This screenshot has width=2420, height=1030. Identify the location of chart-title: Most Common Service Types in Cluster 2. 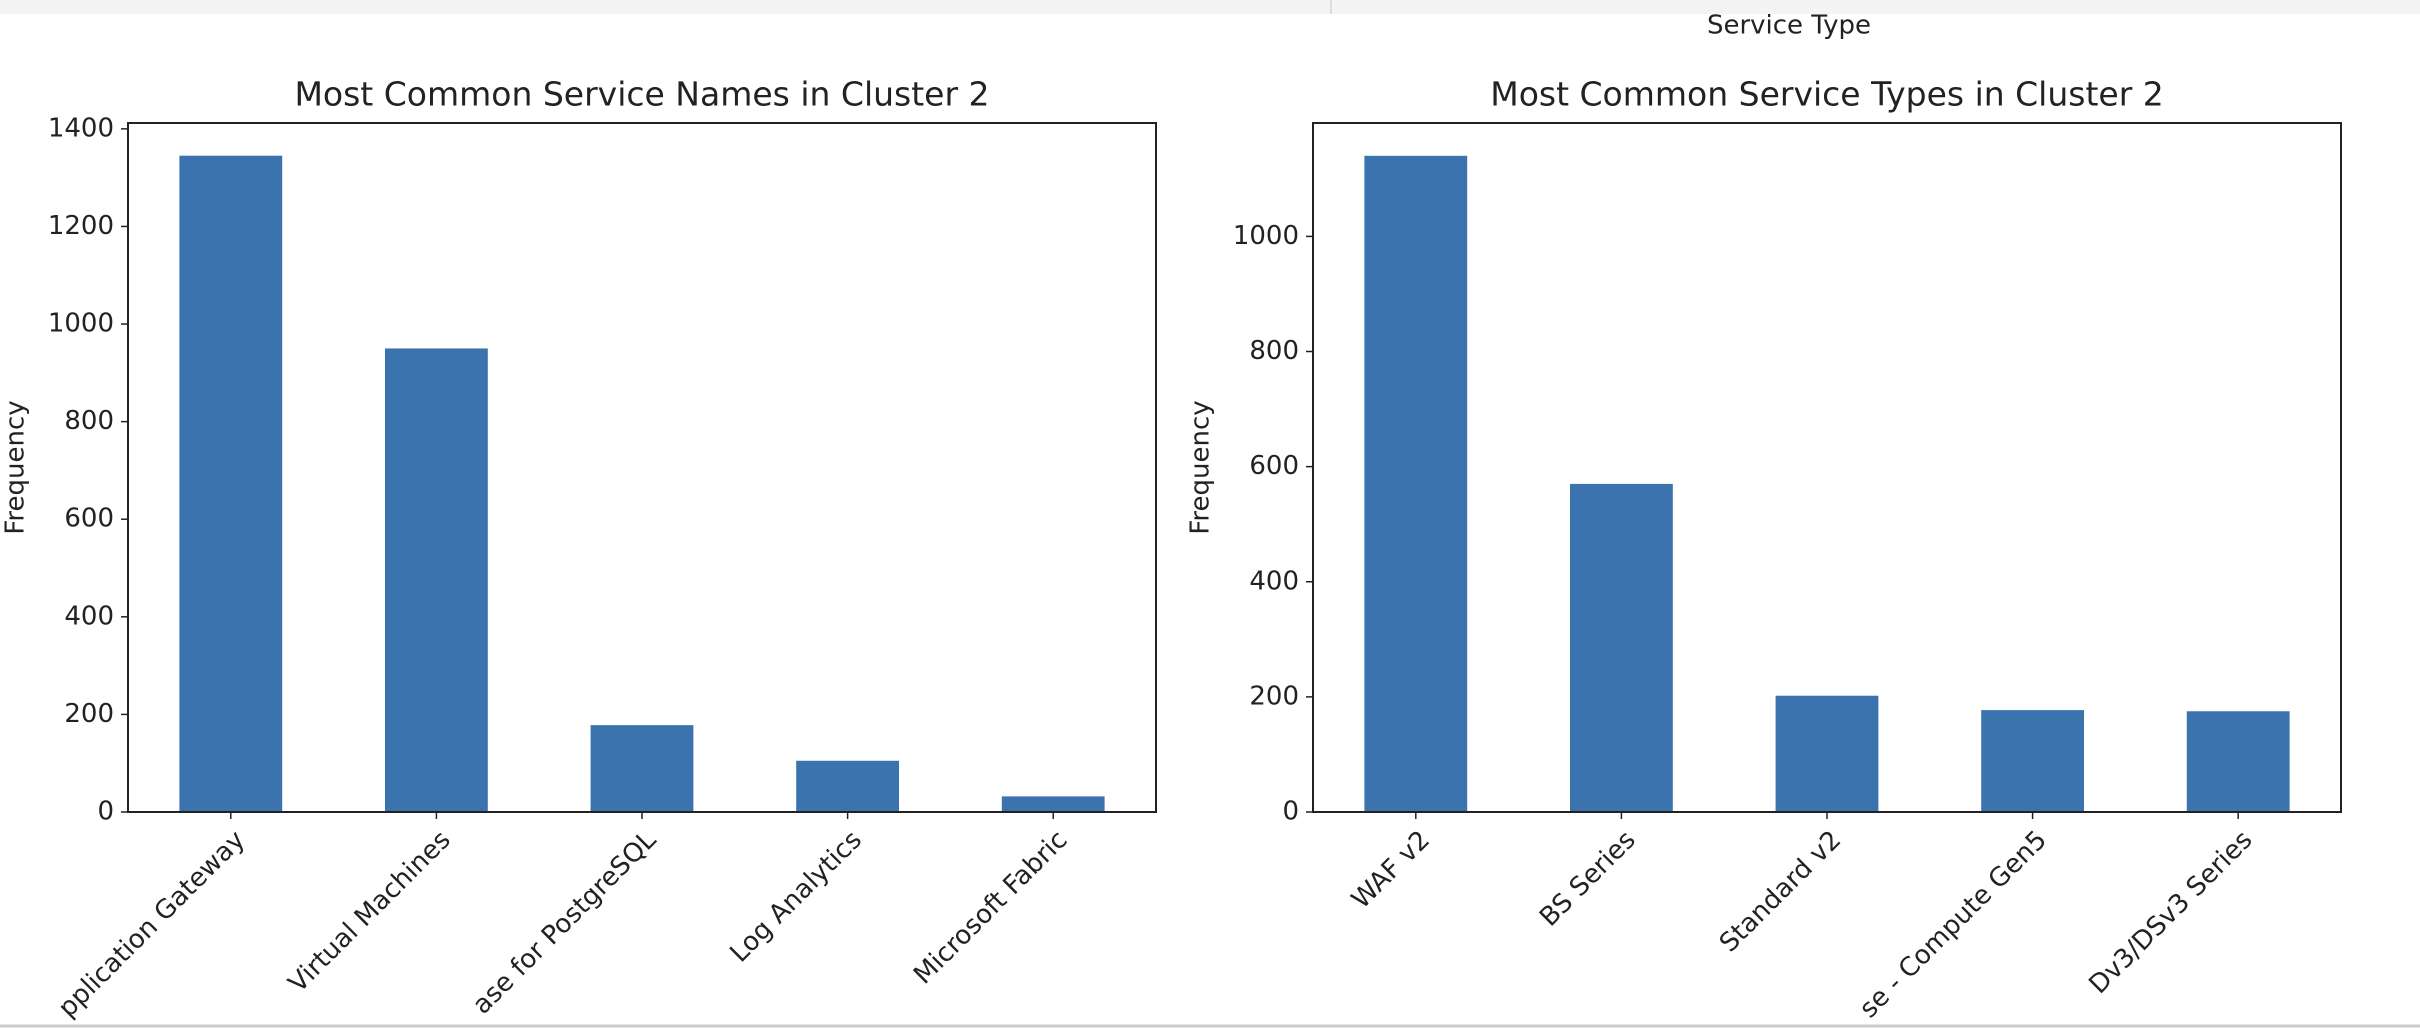
(1827, 94).